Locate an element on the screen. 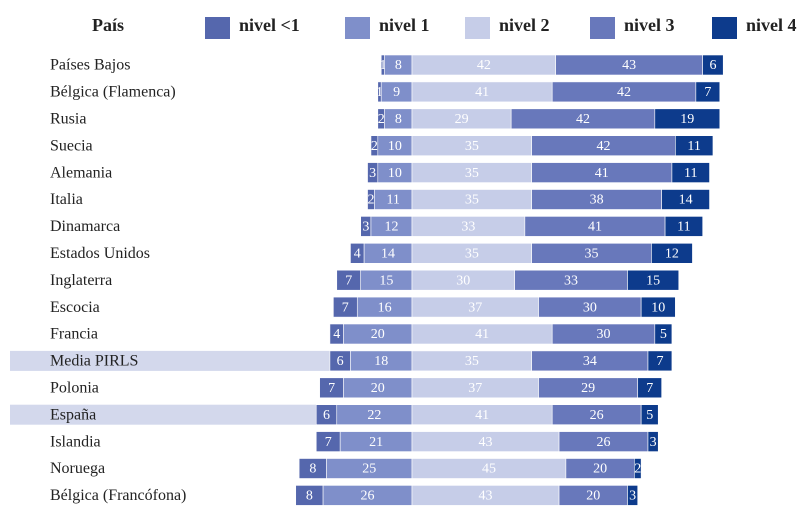 The height and width of the screenshot is (506, 810). value-label: 45 is located at coordinates (489, 469).